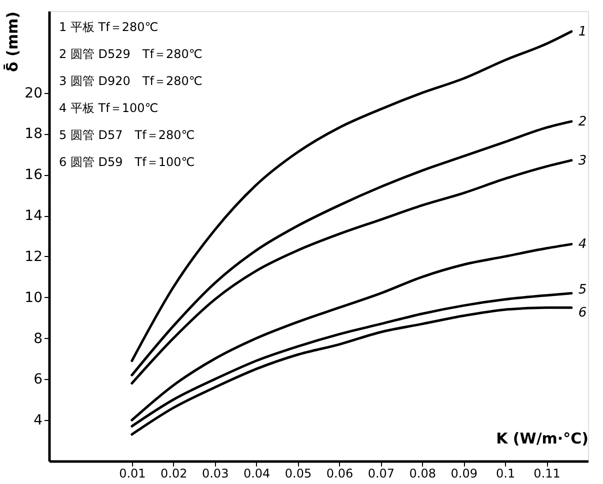 Image resolution: width=603 pixels, height=484 pixels. Describe the element at coordinates (582, 244) in the screenshot. I see `series-label: 4` at that location.